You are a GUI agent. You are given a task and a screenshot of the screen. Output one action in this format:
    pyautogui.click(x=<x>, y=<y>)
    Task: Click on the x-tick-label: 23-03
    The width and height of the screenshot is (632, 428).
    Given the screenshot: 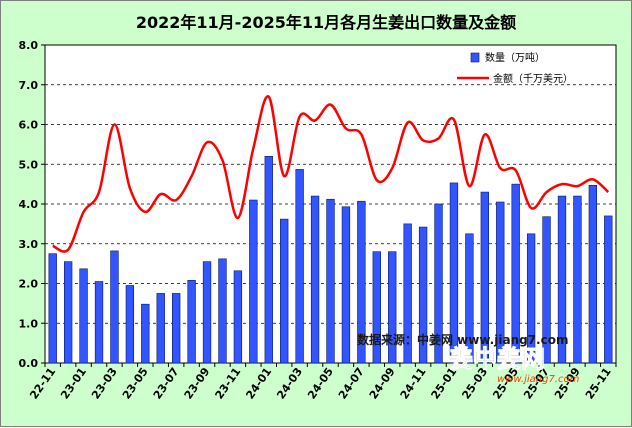 What is the action you would take?
    pyautogui.click(x=104, y=383)
    